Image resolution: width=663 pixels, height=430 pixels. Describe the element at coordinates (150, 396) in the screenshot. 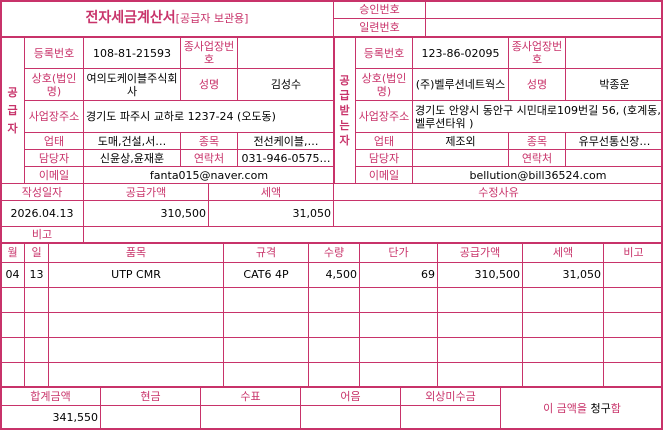

I see `cash-header: 현금` at that location.